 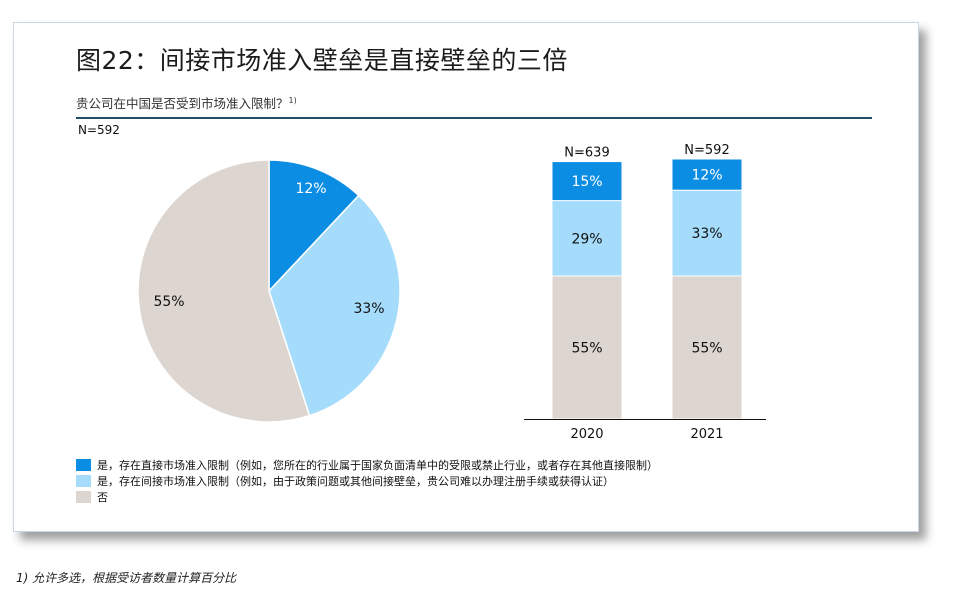 What do you see at coordinates (182, 103) in the screenshot?
I see `subtitle-text: 贵公司在中国是否受到市场准入限制？` at bounding box center [182, 103].